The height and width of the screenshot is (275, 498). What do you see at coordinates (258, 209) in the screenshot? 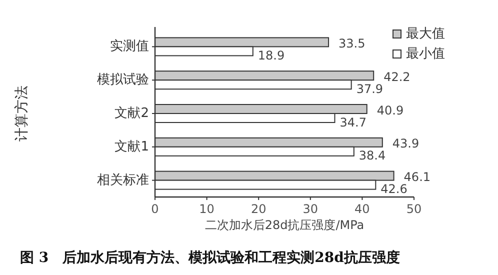
I see `x-tick-label: 20` at bounding box center [258, 209].